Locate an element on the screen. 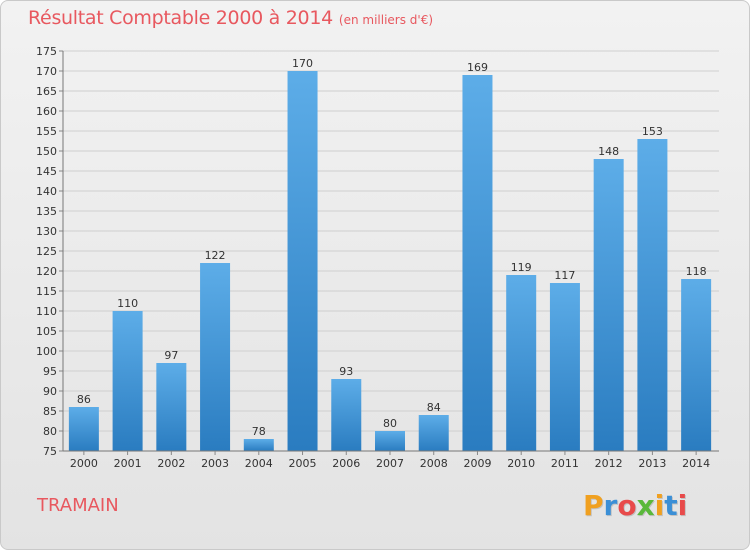 The height and width of the screenshot is (550, 750). x-tick-label: 2014 is located at coordinates (696, 463).